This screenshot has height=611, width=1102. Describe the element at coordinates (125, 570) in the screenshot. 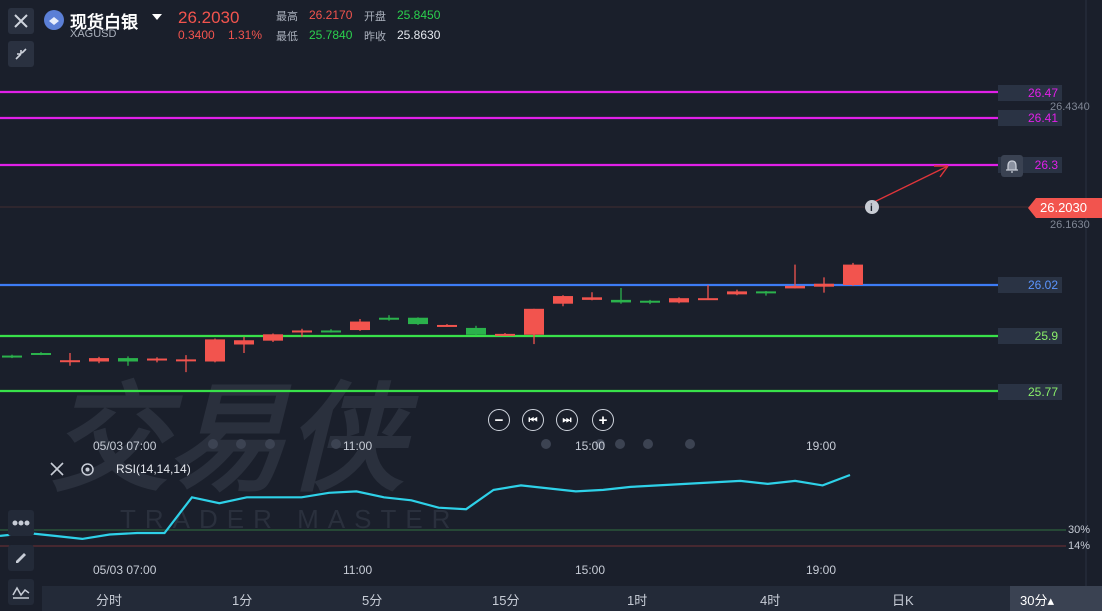

I see `time-label-bottom-0: 05/03 07:00` at that location.